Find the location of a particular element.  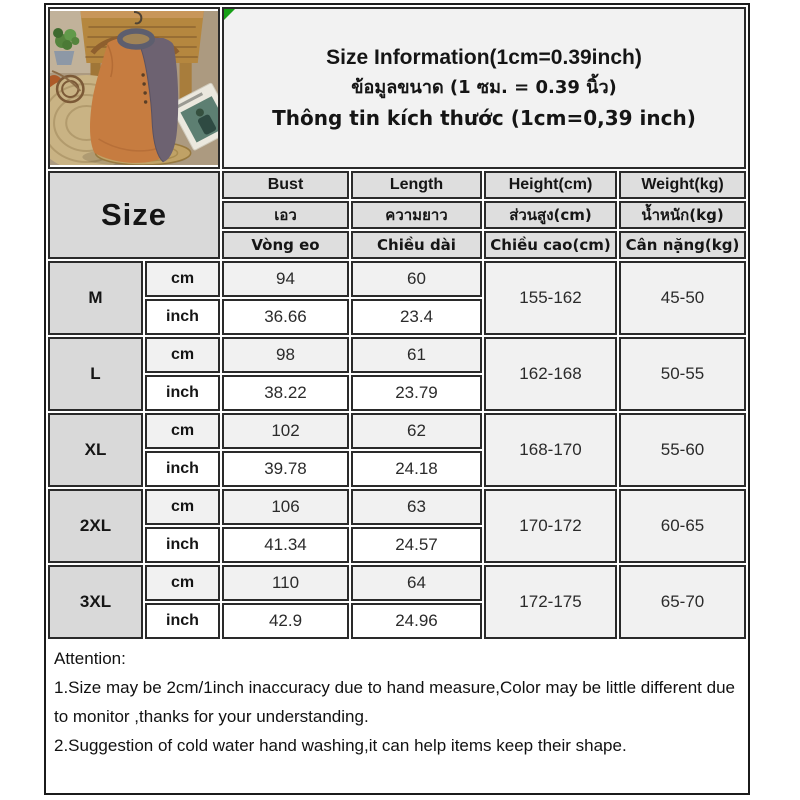

size-row-2xl-inch: inch 41.34 24.57 is located at coordinates (397, 545).